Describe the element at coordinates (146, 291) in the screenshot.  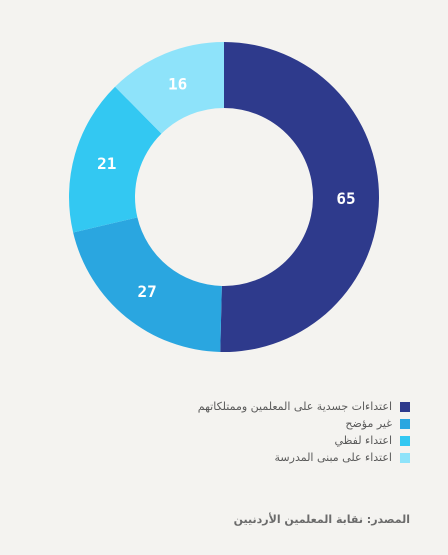
I see `slice-value-label-2: 27` at that location.